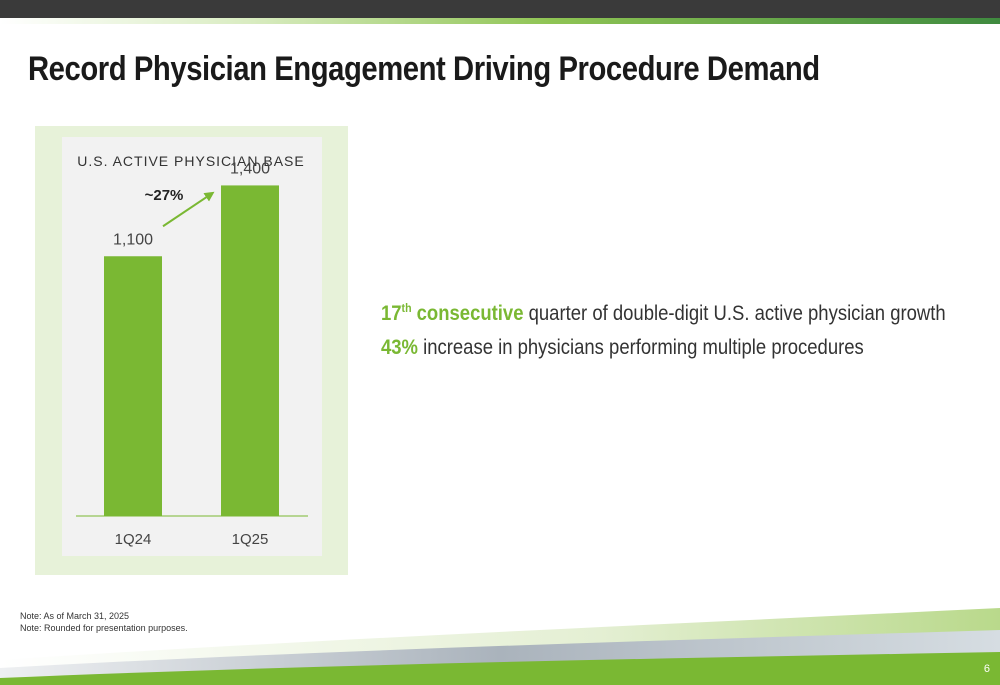 Image resolution: width=1000 pixels, height=685 pixels. What do you see at coordinates (406, 308) in the screenshot?
I see `highlight-superscript: th` at bounding box center [406, 308].